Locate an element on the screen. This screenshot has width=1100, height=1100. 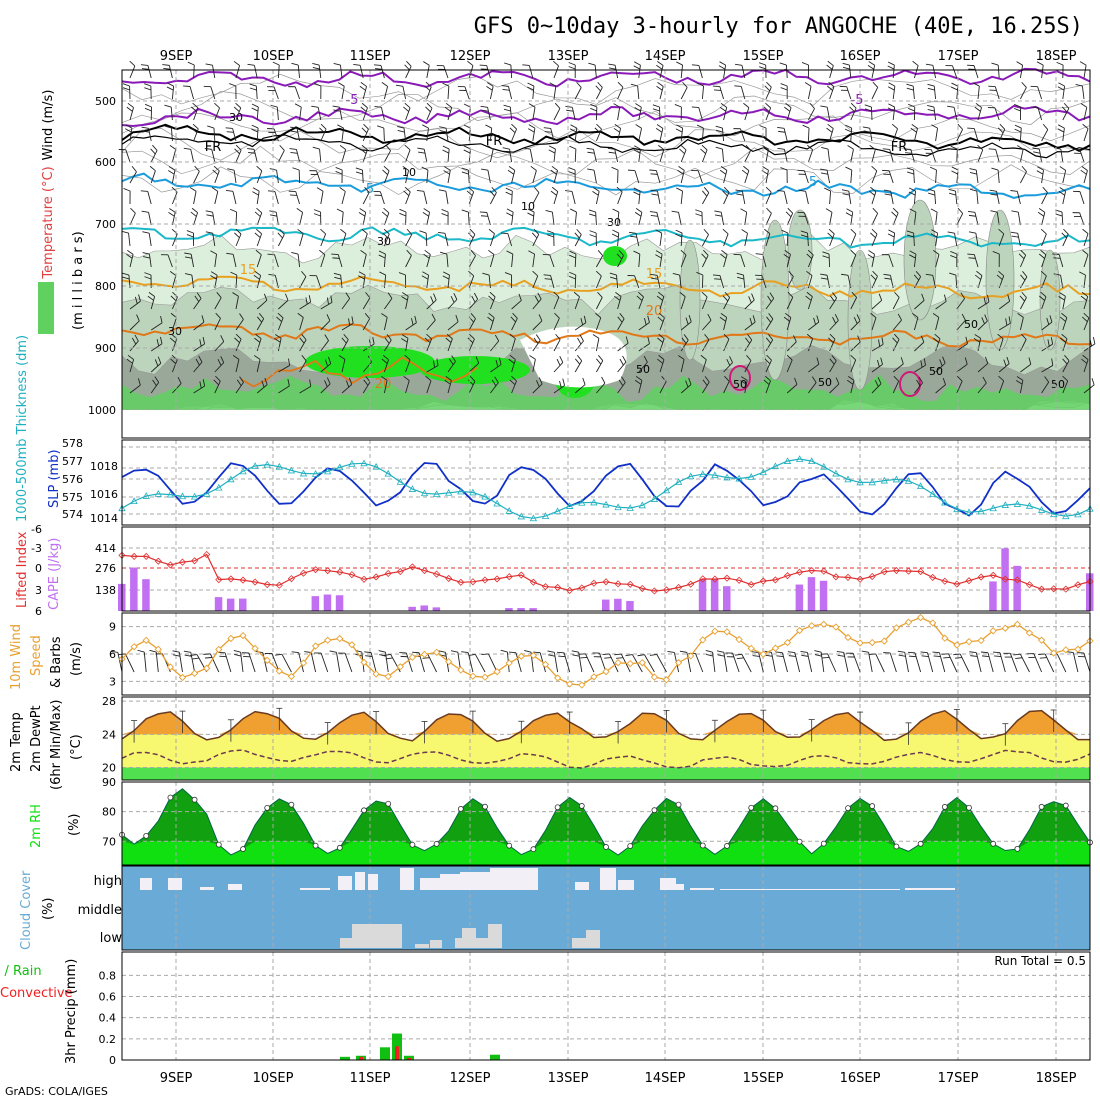
precip-conv-ylabel: Convective is located at coordinates (36, 993).